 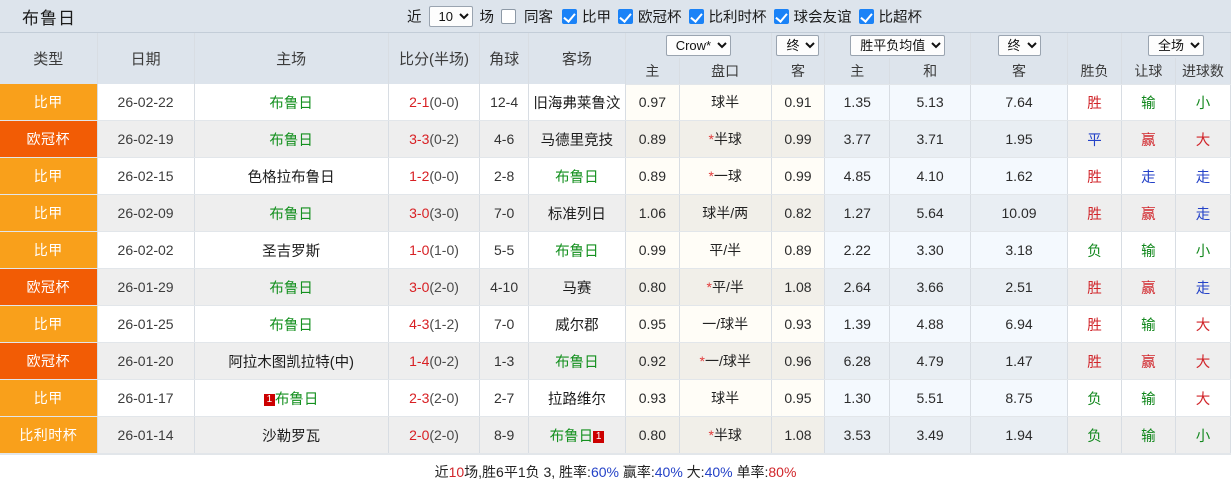 What do you see at coordinates (504, 287) in the screenshot?
I see `corner-score: 4-10` at bounding box center [504, 287].